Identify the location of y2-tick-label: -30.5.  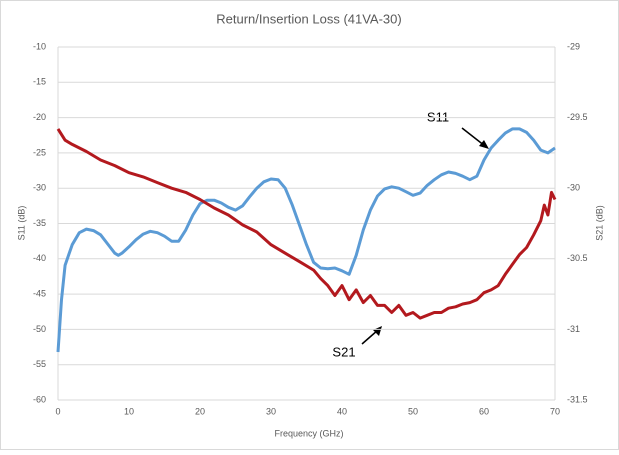
(577, 258).